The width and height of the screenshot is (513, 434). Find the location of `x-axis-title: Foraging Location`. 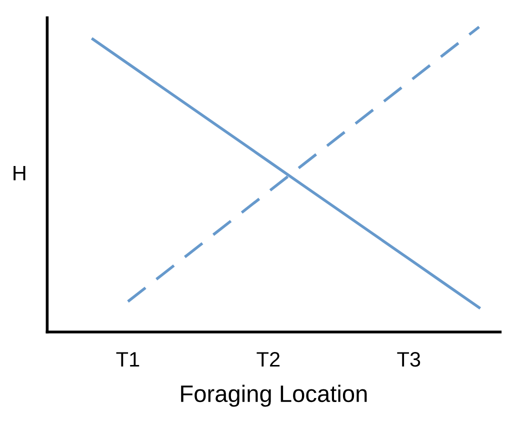

x-axis-title: Foraging Location is located at coordinates (274, 395).